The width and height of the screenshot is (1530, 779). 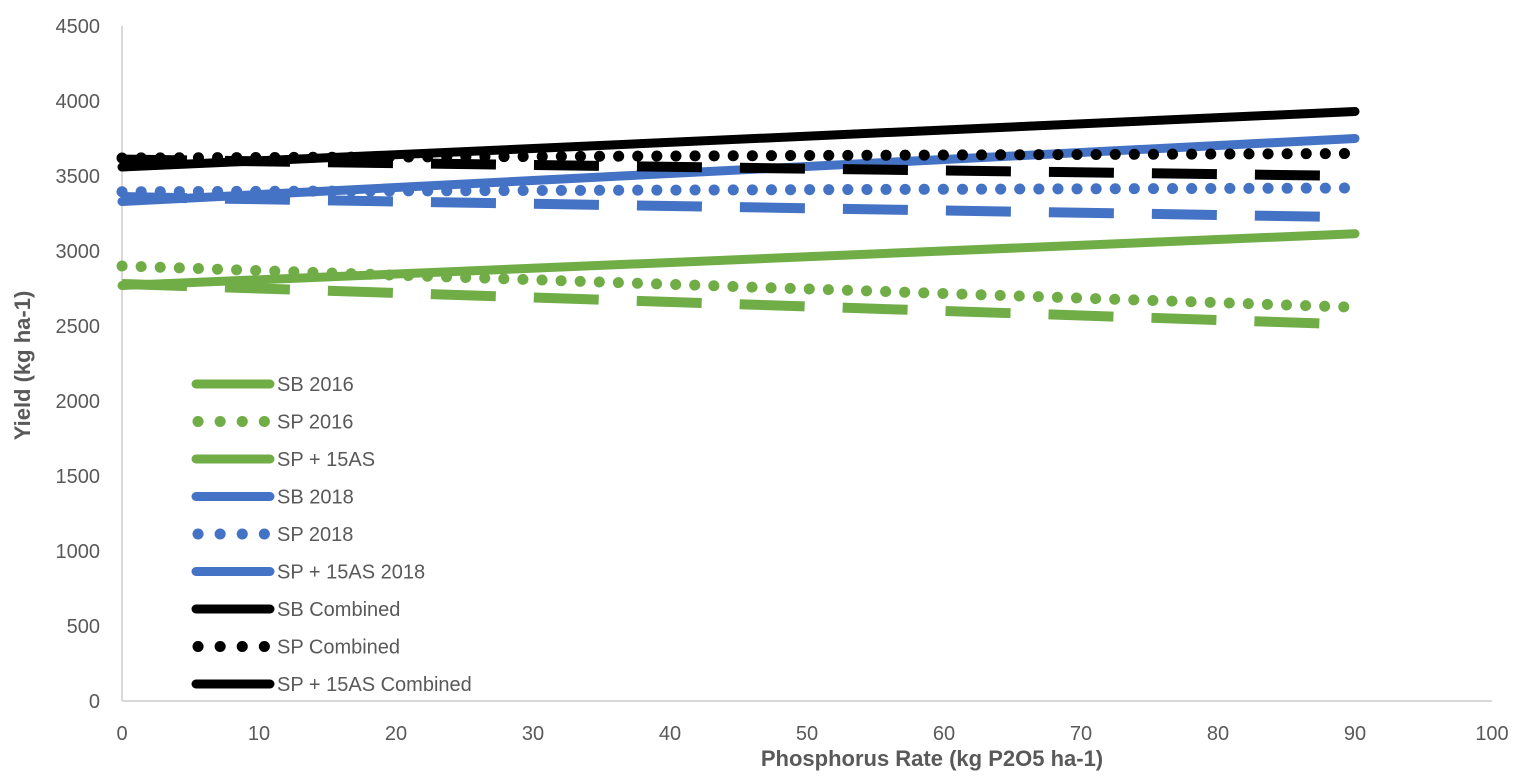 I want to click on x-axis-ticks: 0 10 20 30 40 50 60 70 80 90 100, so click(x=812, y=734).